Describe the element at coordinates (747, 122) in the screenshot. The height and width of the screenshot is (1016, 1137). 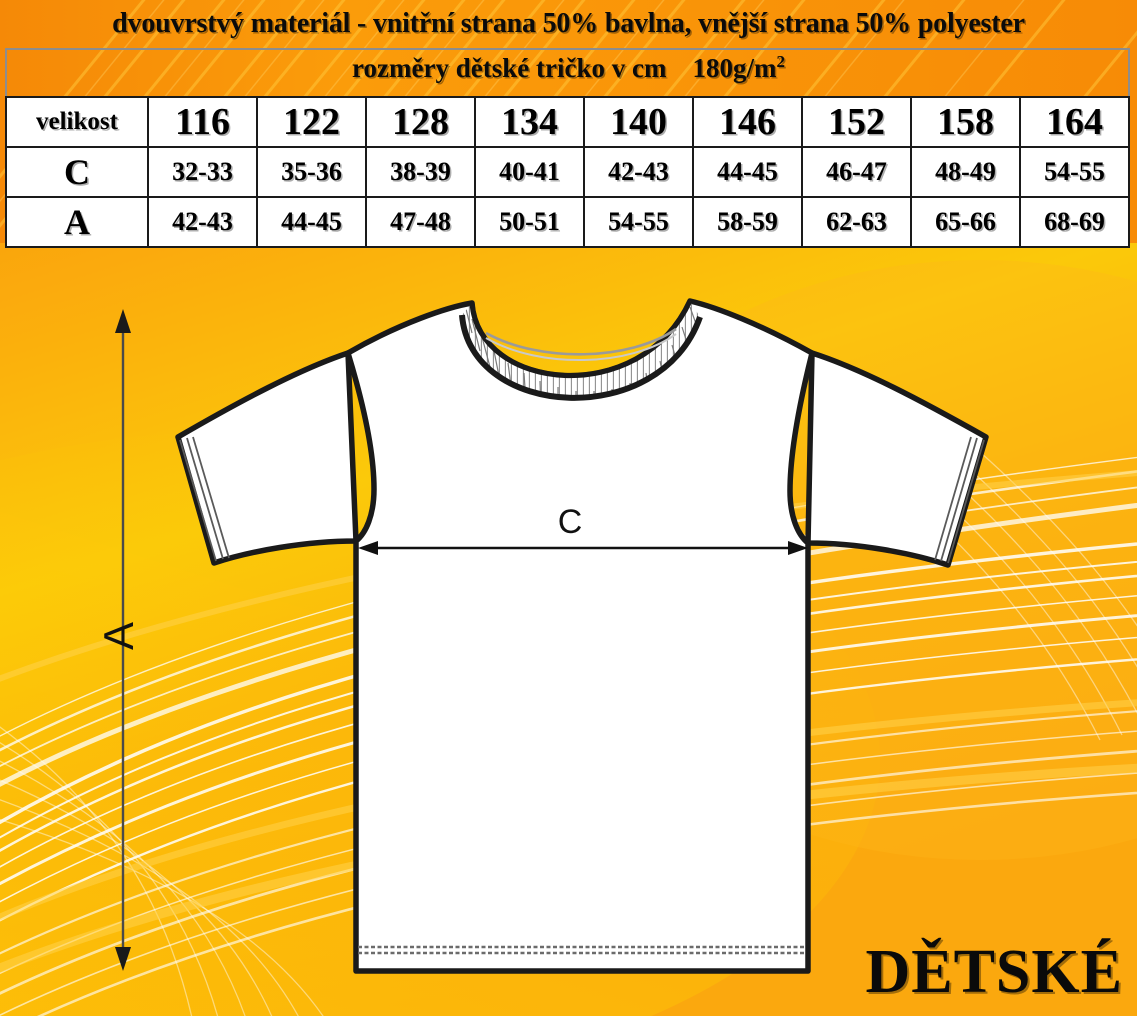
I see `size-header-cell: 146` at that location.